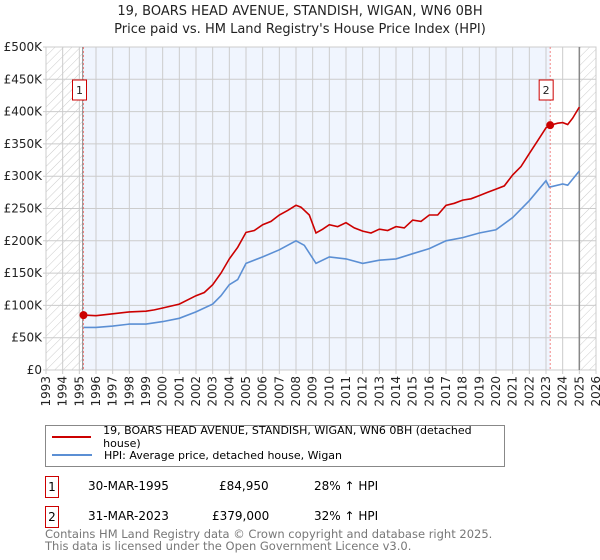 Image resolution: width=600 pixels, height=560 pixels. Describe the element at coordinates (179, 391) in the screenshot. I see `x-tick-label: 2001` at that location.